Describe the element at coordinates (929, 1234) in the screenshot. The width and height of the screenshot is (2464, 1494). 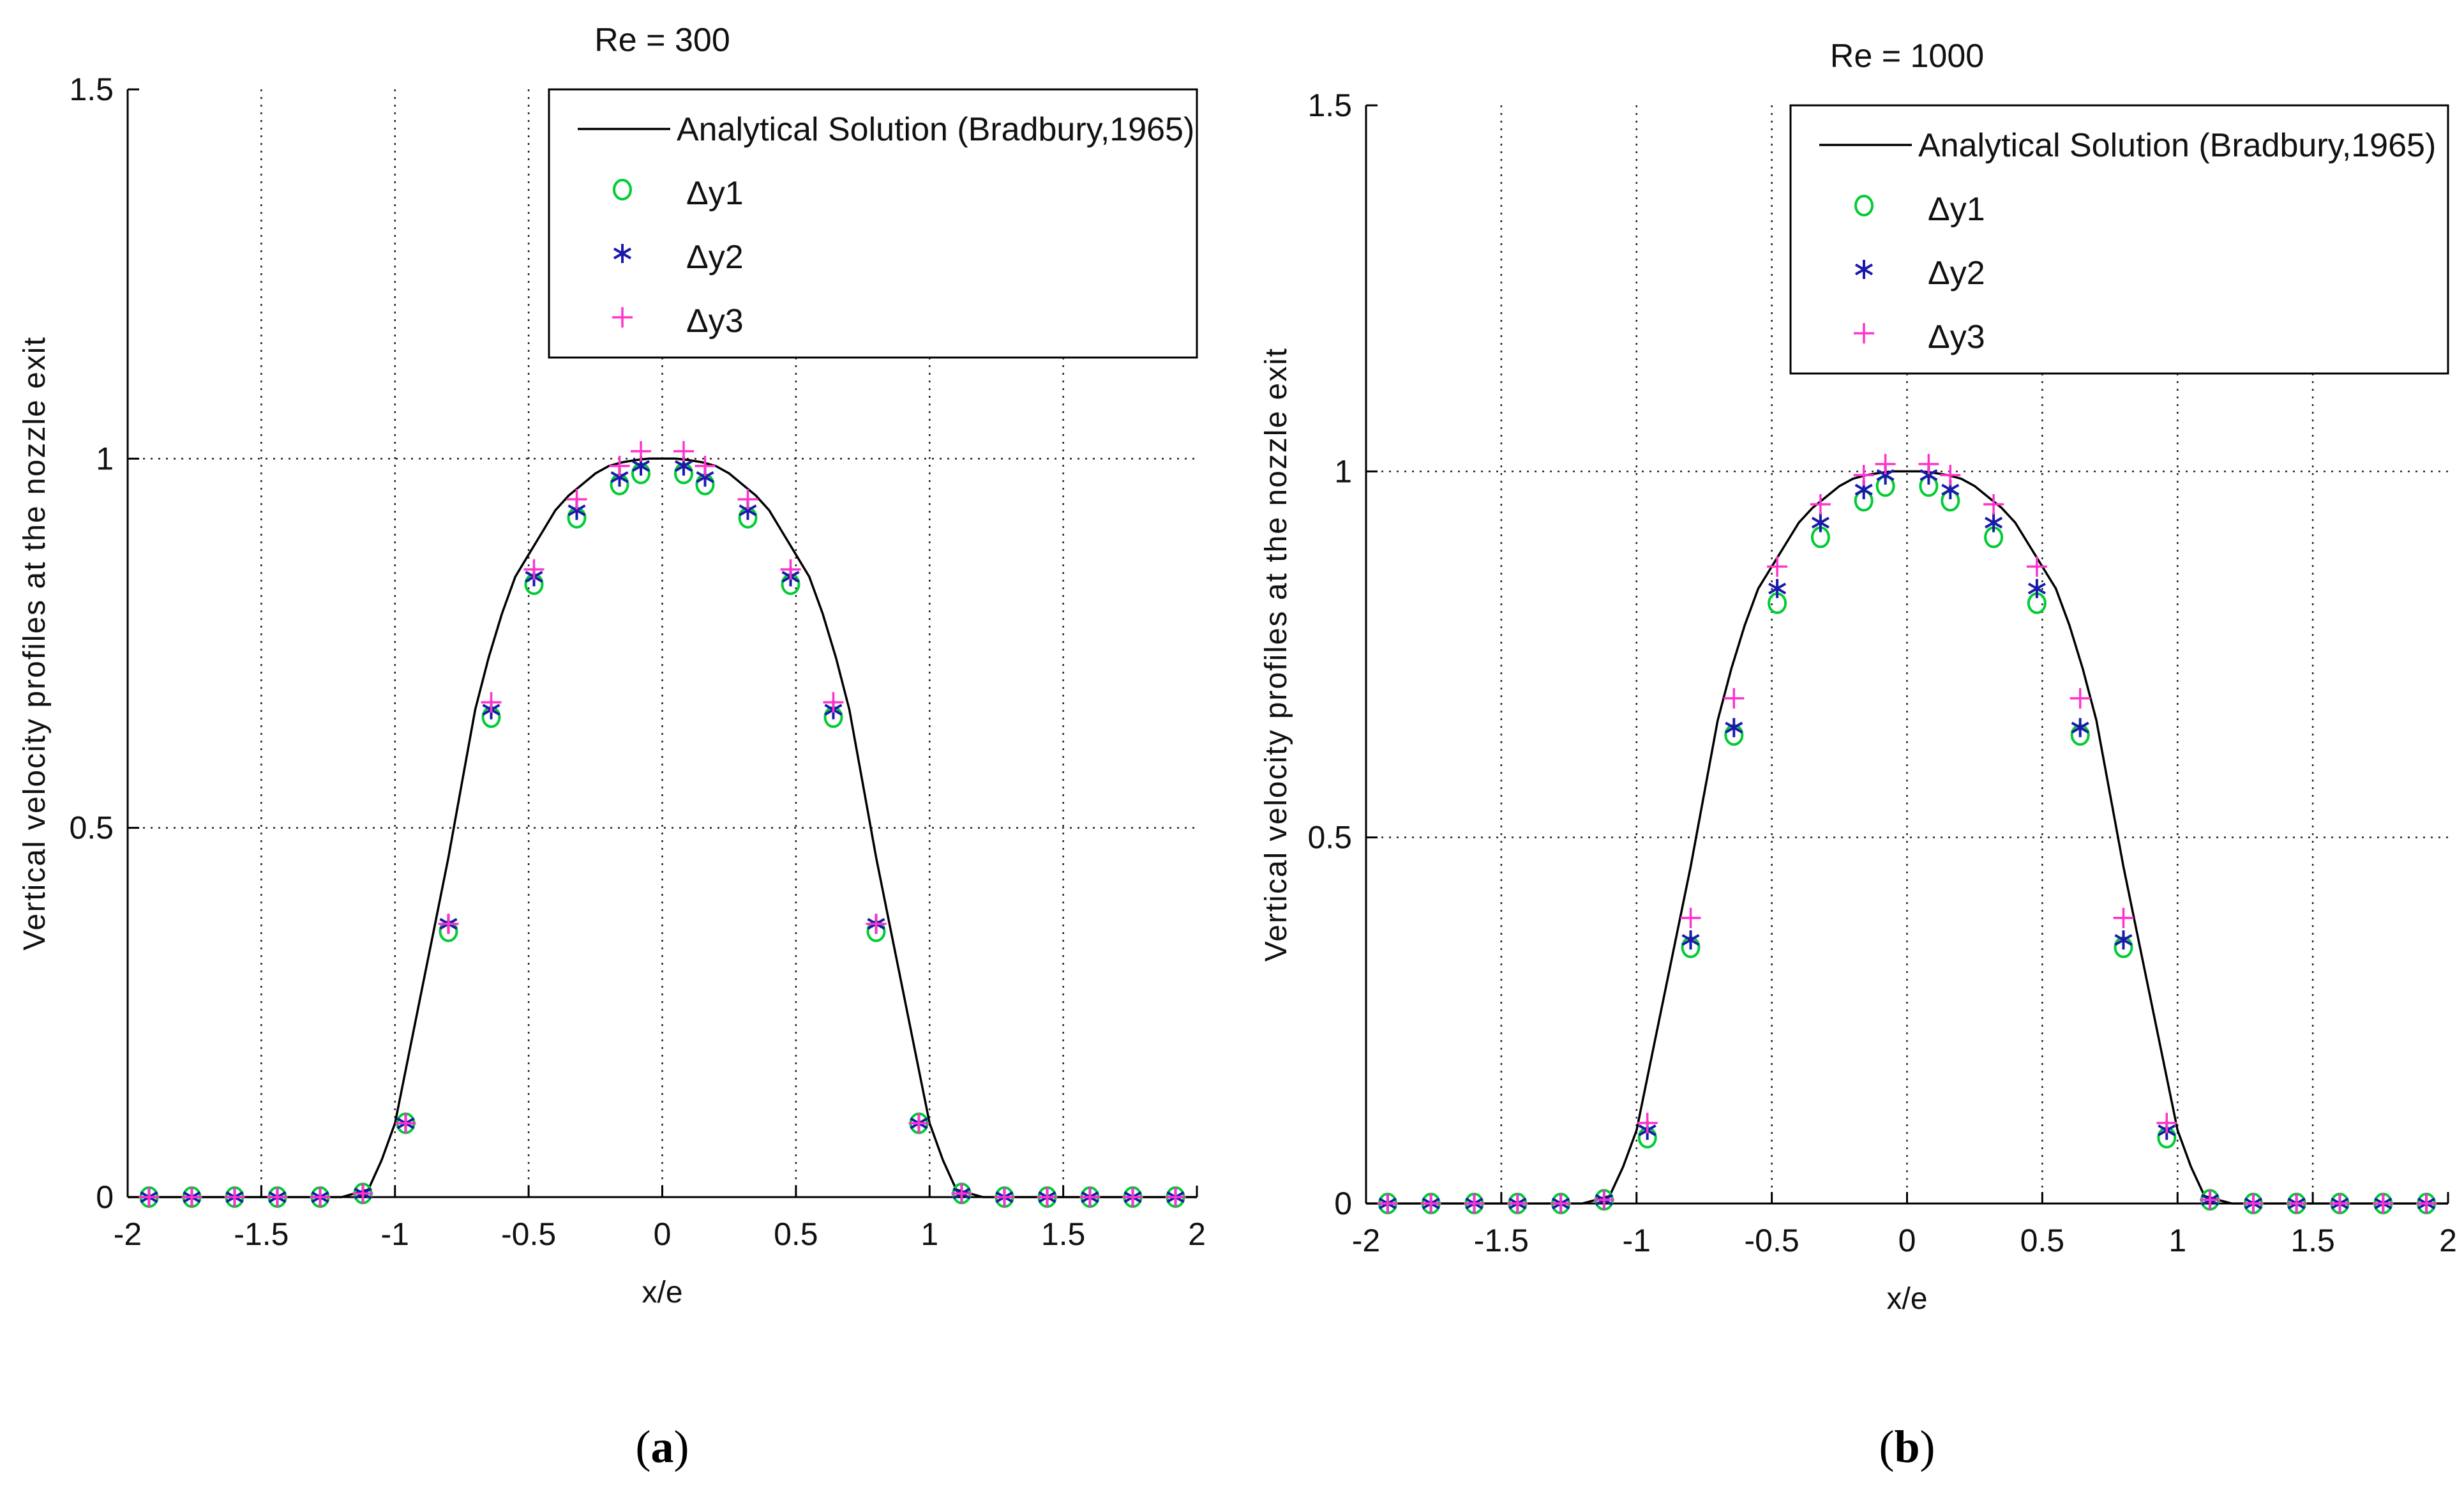
I see `panel-a-x-tick-label-6: 1` at that location.